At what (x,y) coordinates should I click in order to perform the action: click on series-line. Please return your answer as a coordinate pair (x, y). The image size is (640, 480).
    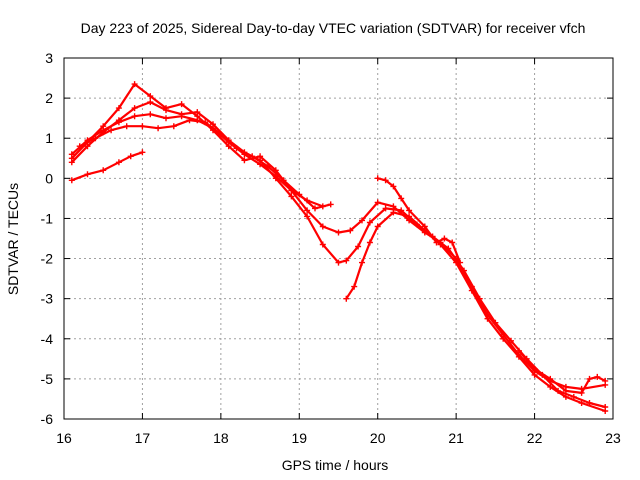
    Looking at the image, I should click on (419, 220).